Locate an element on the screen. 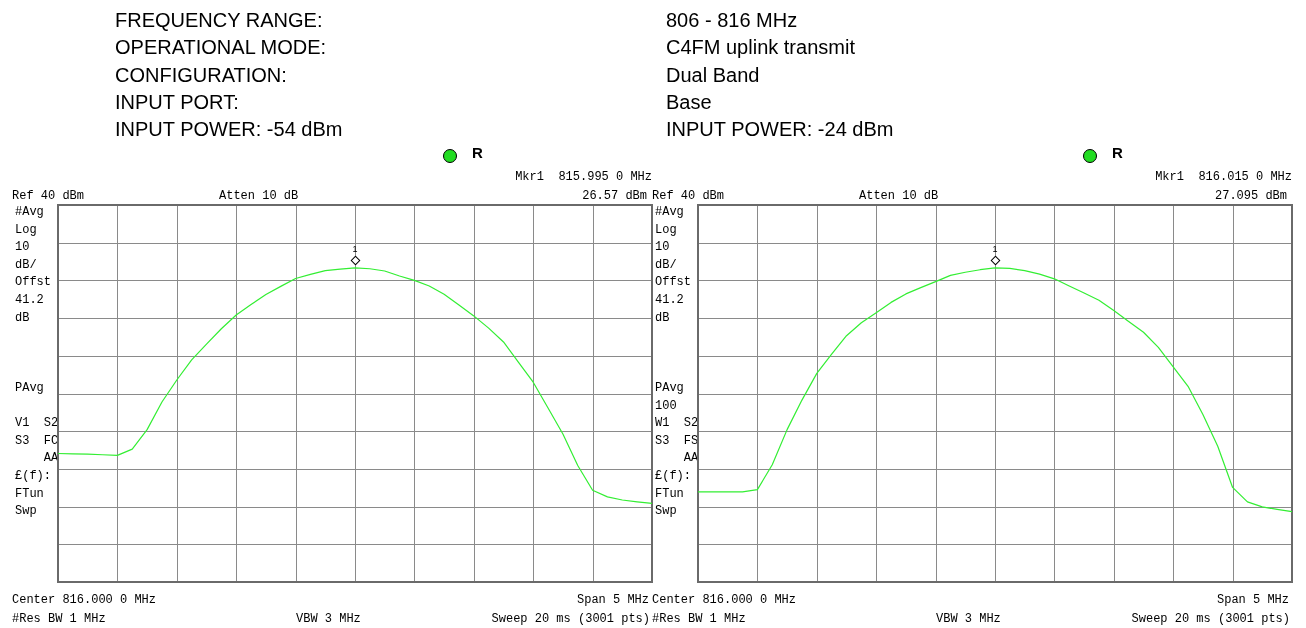 This screenshot has height=628, width=1306. text: INPUT POWER: -54 dBm is located at coordinates (229, 129).